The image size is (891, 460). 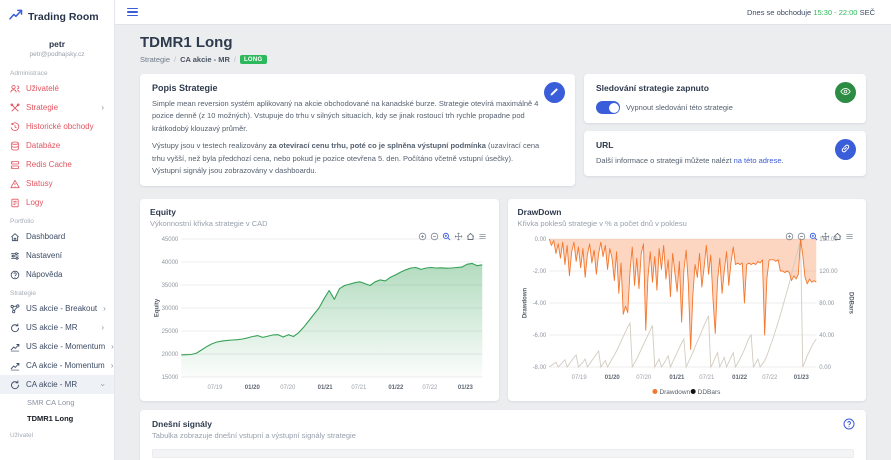 What do you see at coordinates (539, 212) in the screenshot?
I see `drawdown-title: DrawDown` at bounding box center [539, 212].